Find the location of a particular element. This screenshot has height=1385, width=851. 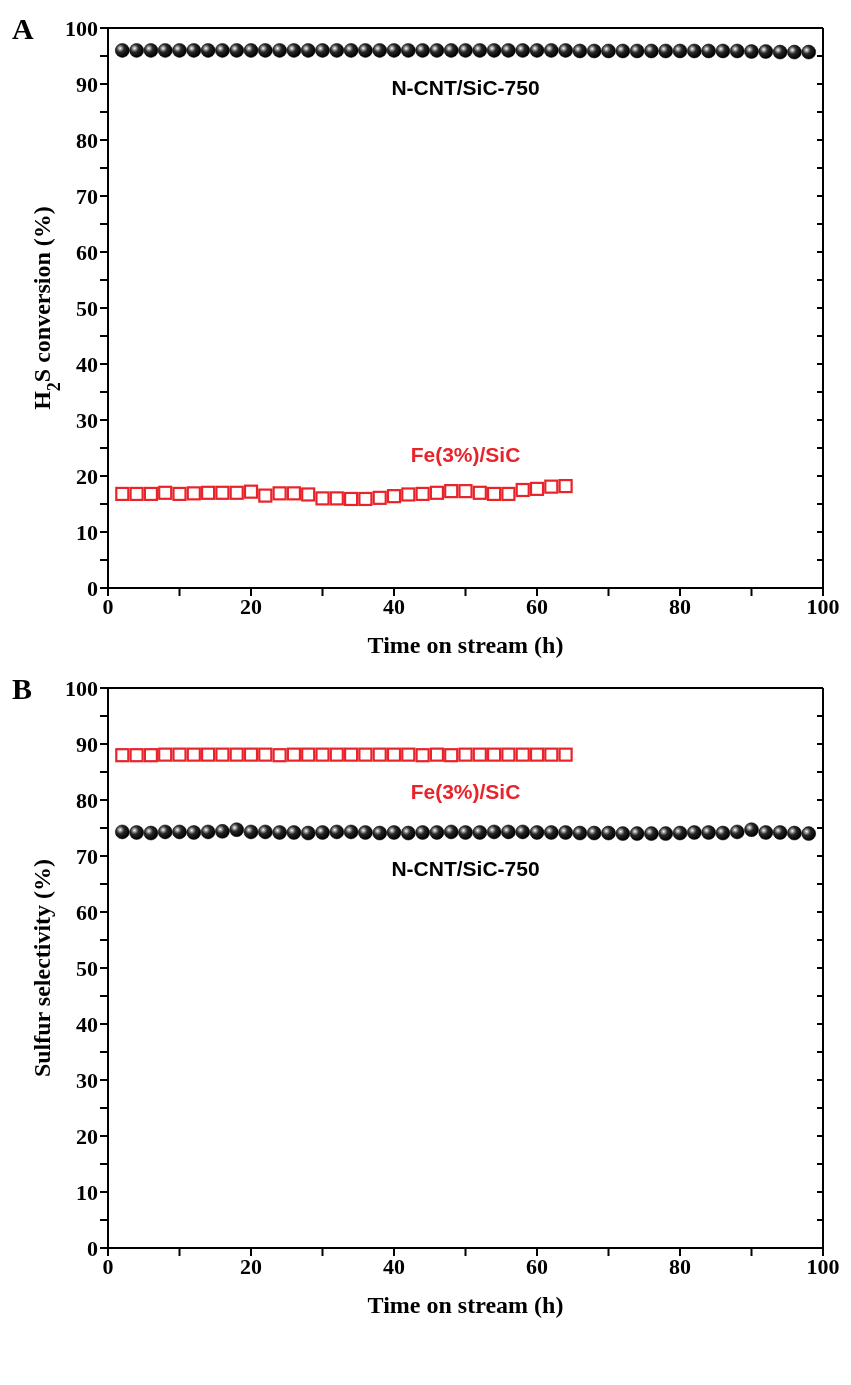

y-tick-label: 100 is located at coordinates (81, 688).